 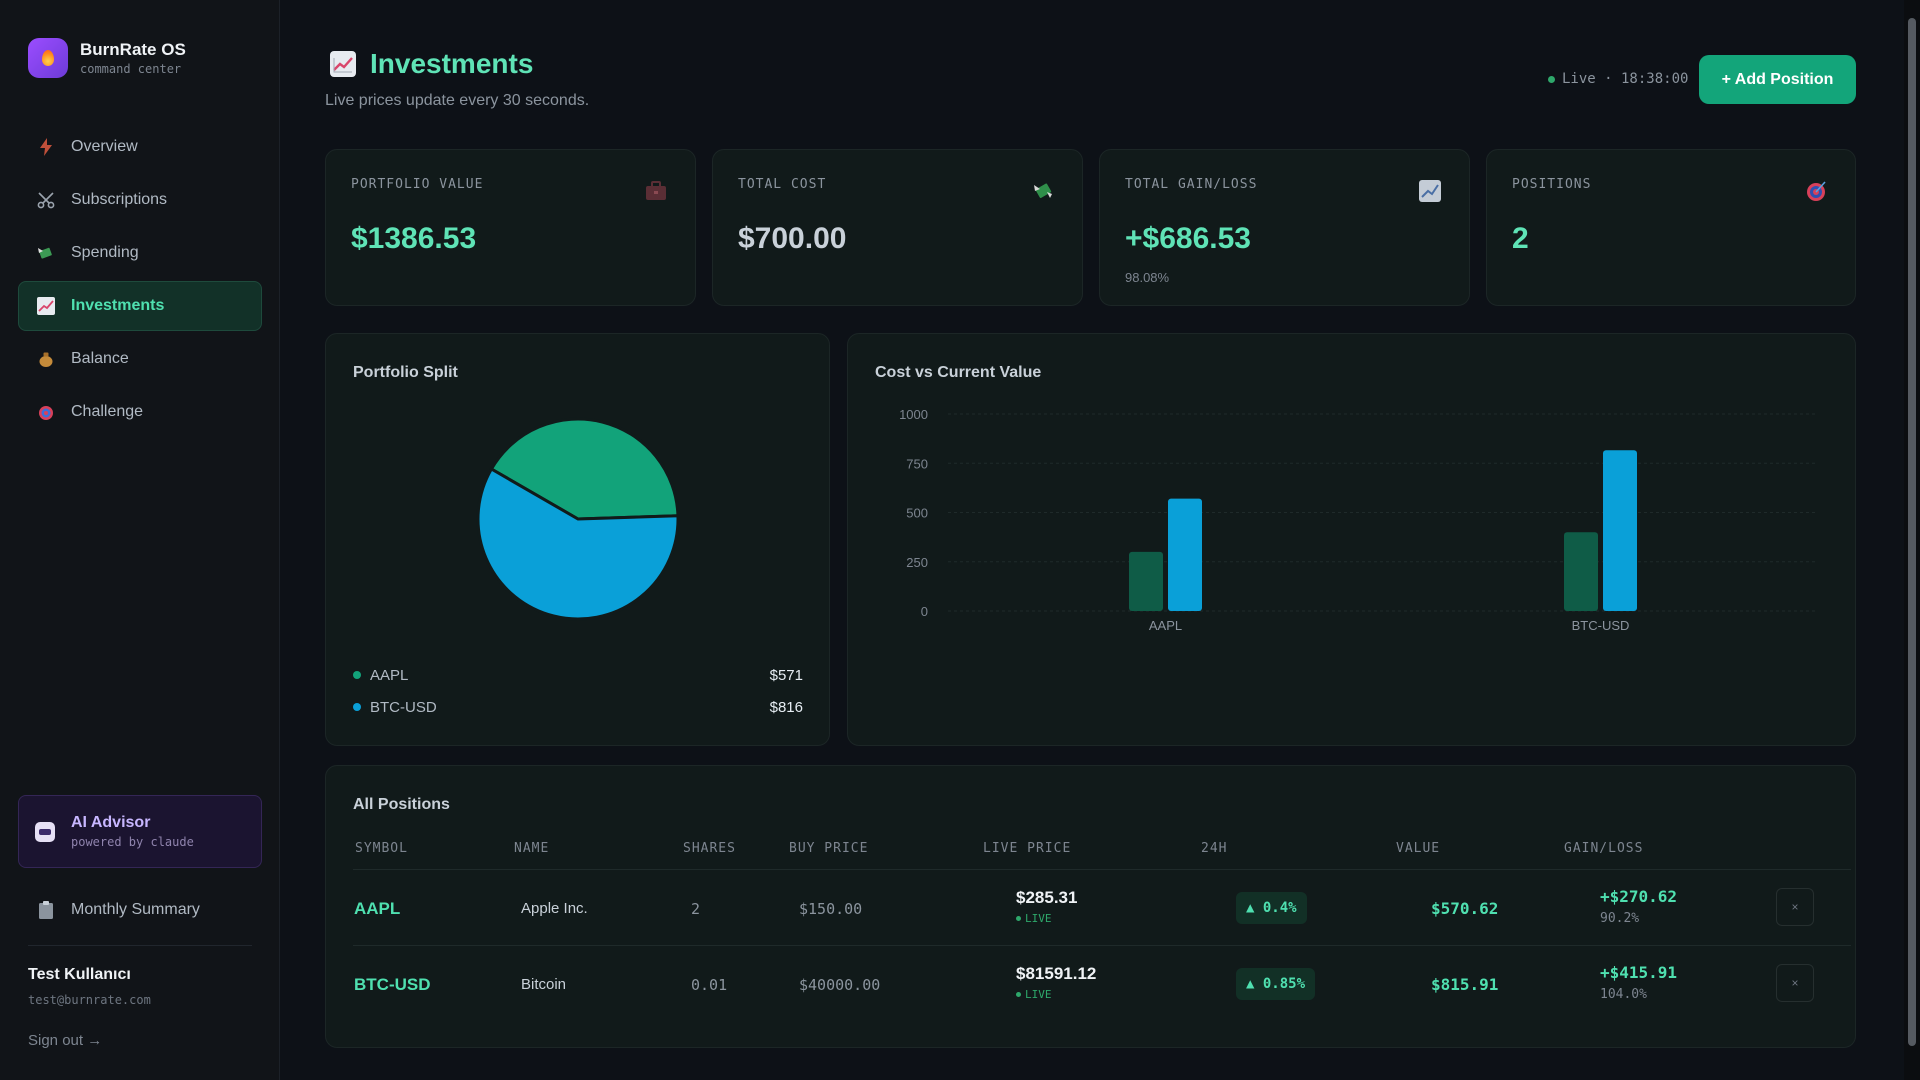 I want to click on sidebar-item-overview: Overview, so click(x=140, y=147).